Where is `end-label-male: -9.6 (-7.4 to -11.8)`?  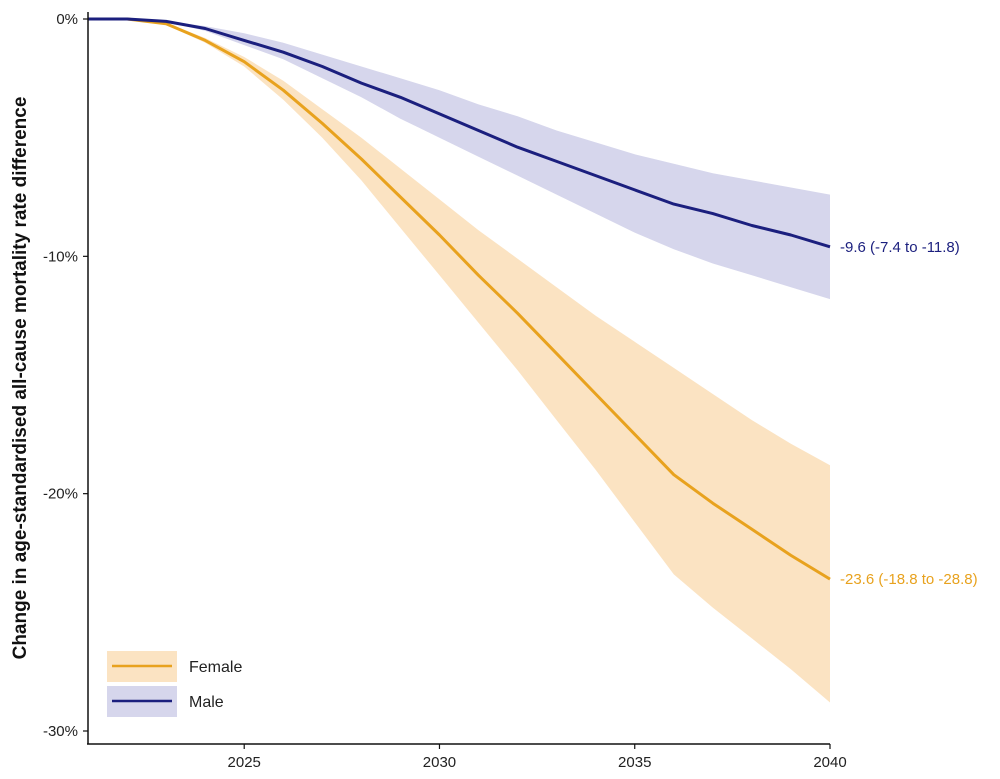 end-label-male: -9.6 (-7.4 to -11.8) is located at coordinates (900, 247).